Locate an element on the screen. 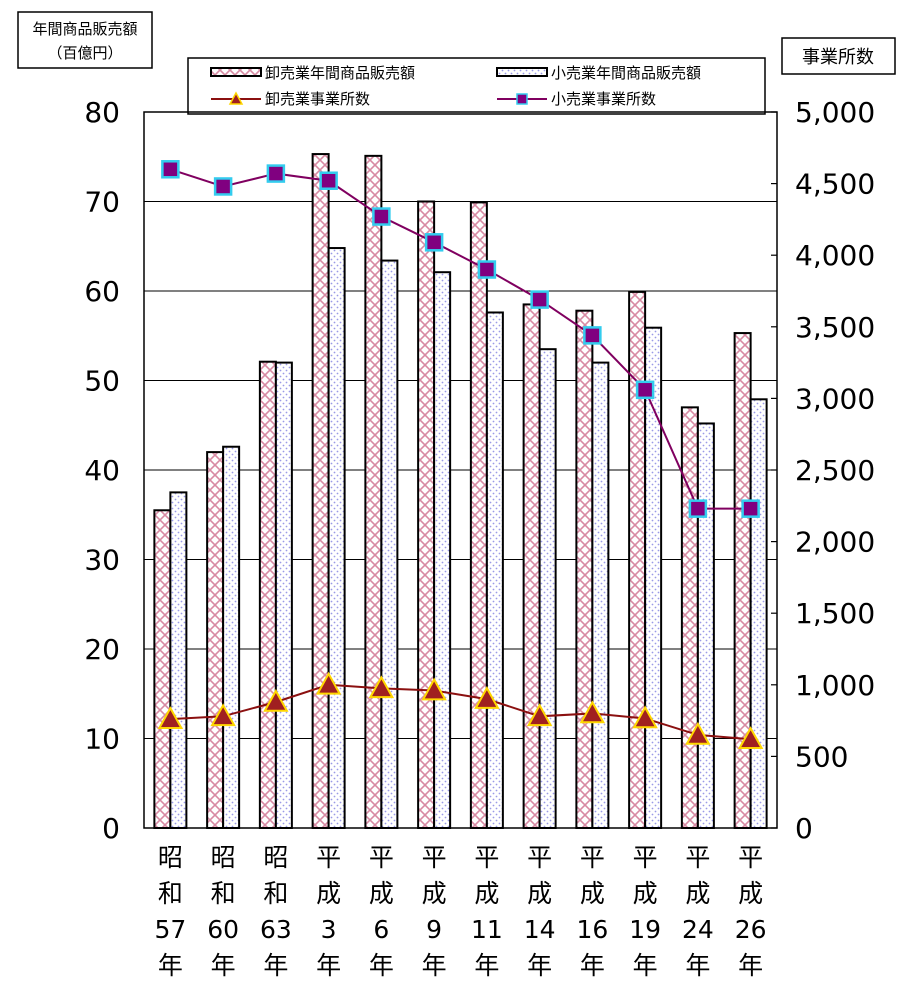  legend-label-wholesale-sales: 卸売業年間商品販売額 is located at coordinates (340, 73).